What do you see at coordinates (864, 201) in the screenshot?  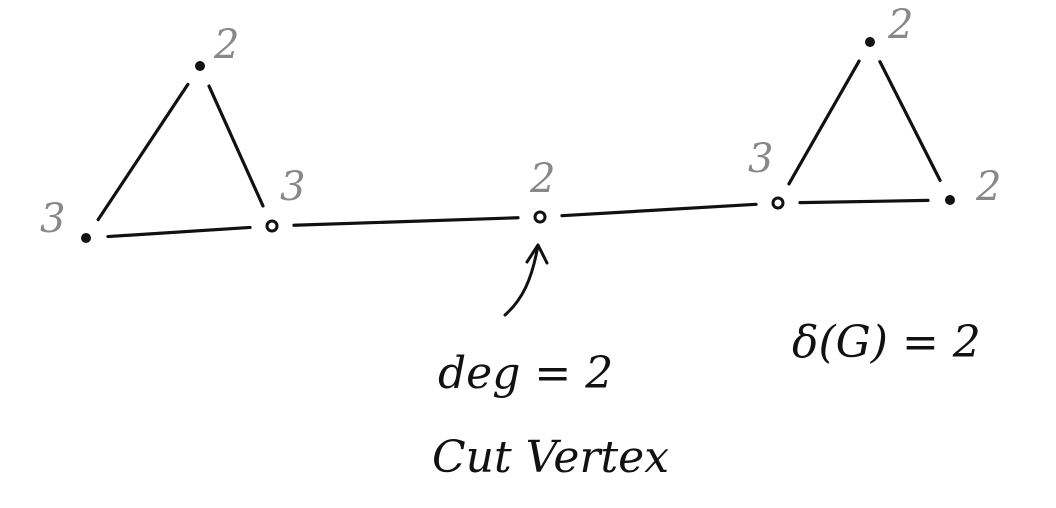 I see `edge-b1-b3` at bounding box center [864, 201].